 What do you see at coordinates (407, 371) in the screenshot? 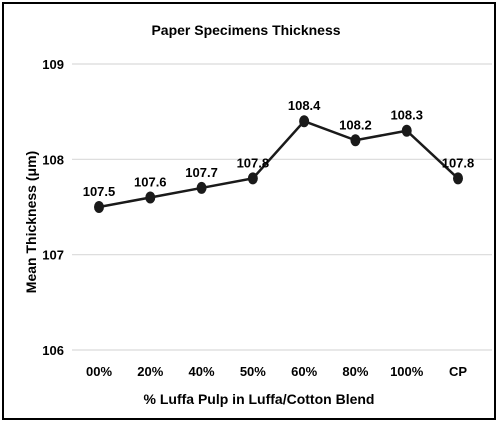
I see `x-tick-label: 100%` at bounding box center [407, 371].